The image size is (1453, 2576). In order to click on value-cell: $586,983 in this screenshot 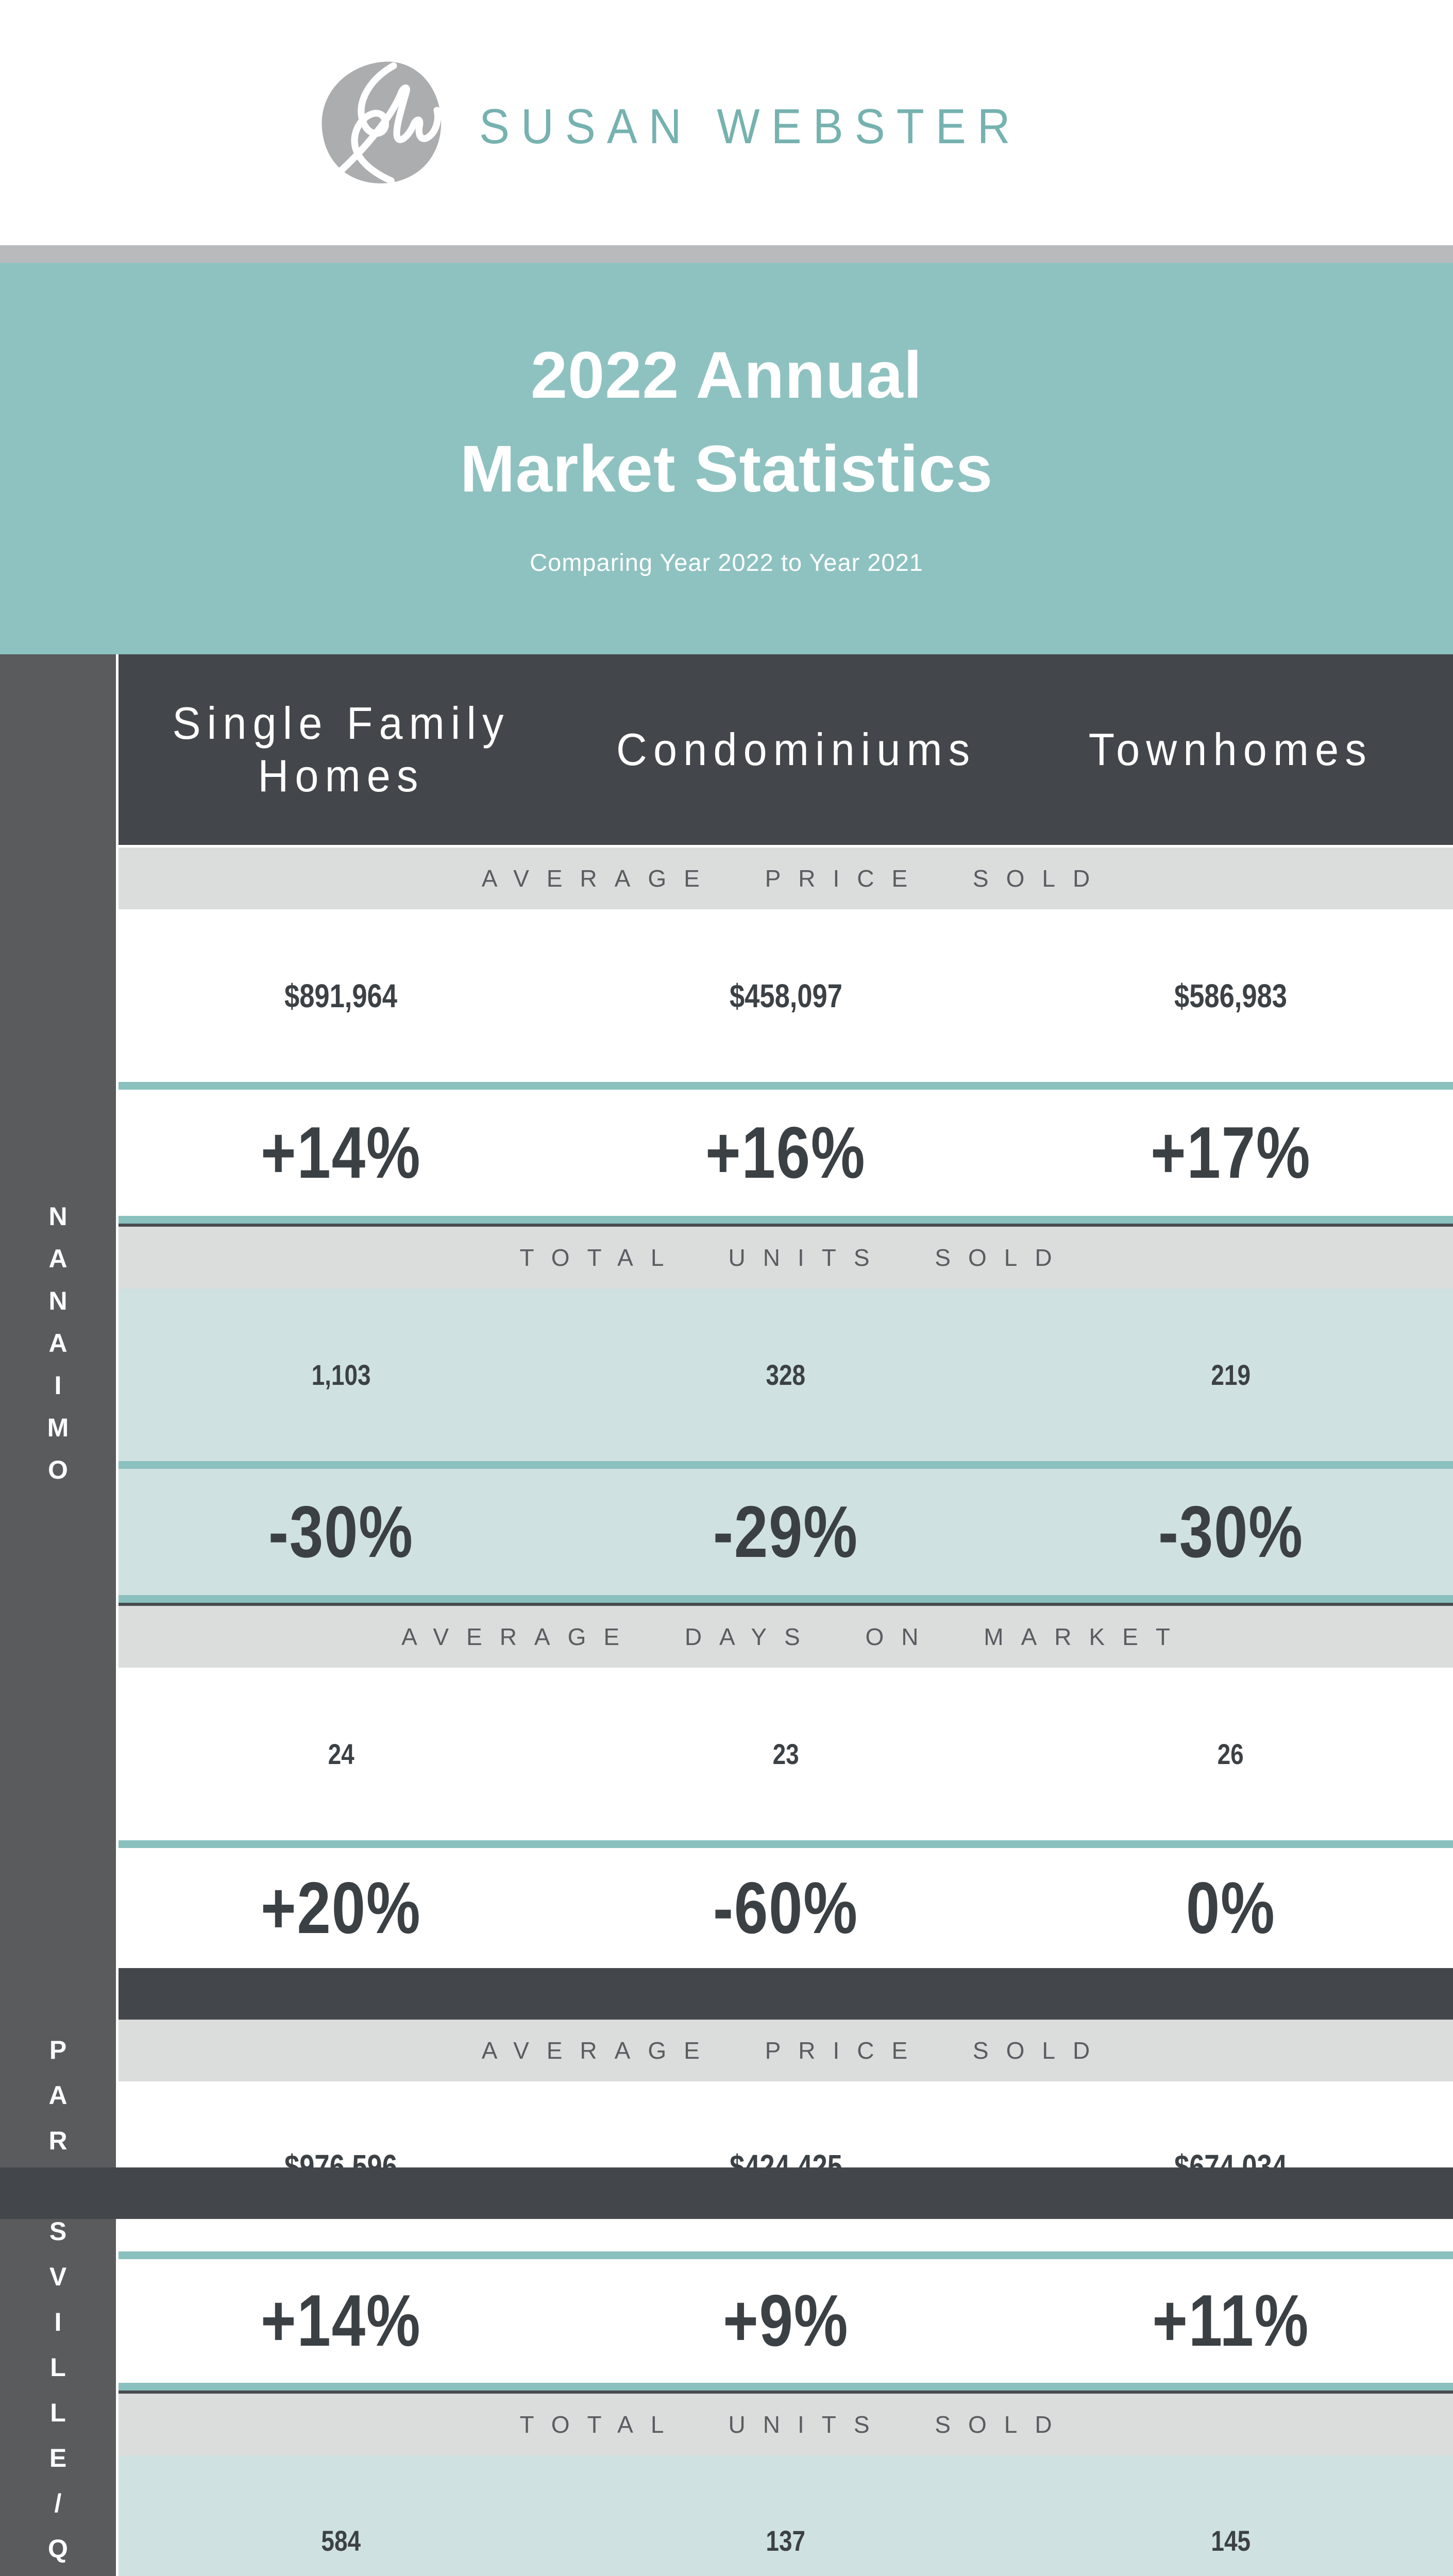, I will do `click(1230, 996)`.